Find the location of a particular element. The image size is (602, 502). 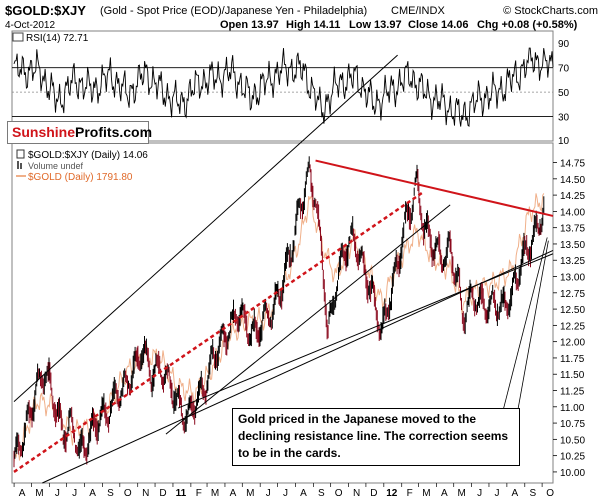

y-tick-label: 14.75 is located at coordinates (572, 164).